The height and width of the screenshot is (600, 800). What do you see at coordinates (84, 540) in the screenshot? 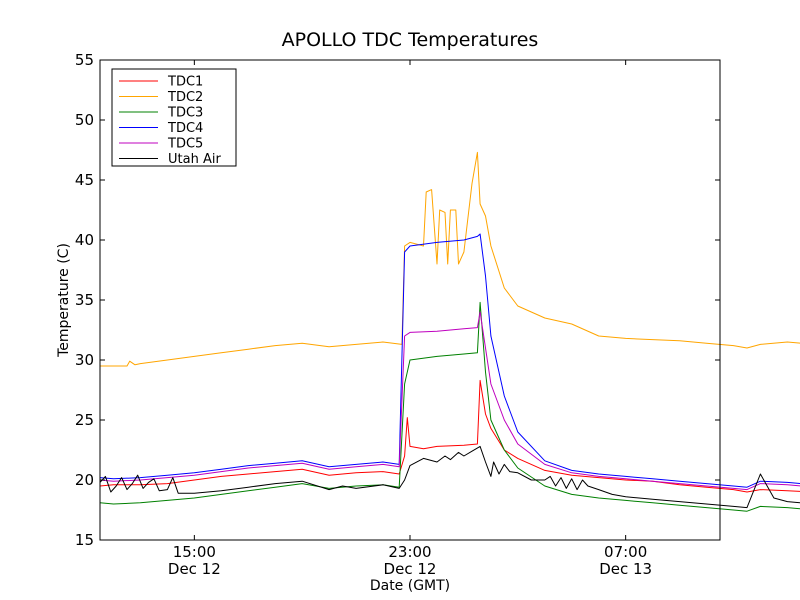
I see `y-tick-label-0: 15` at bounding box center [84, 540].